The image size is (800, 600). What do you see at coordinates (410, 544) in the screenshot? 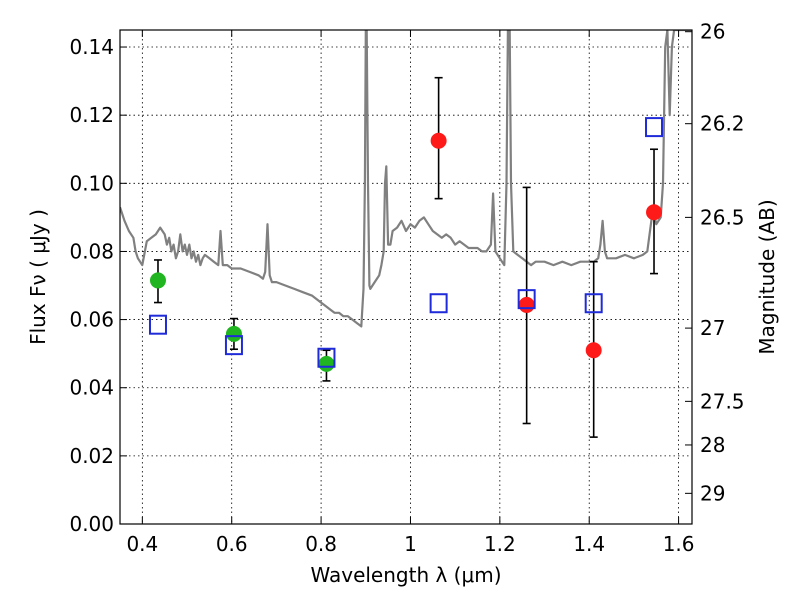
I see `x-tick-label: 1` at bounding box center [410, 544].